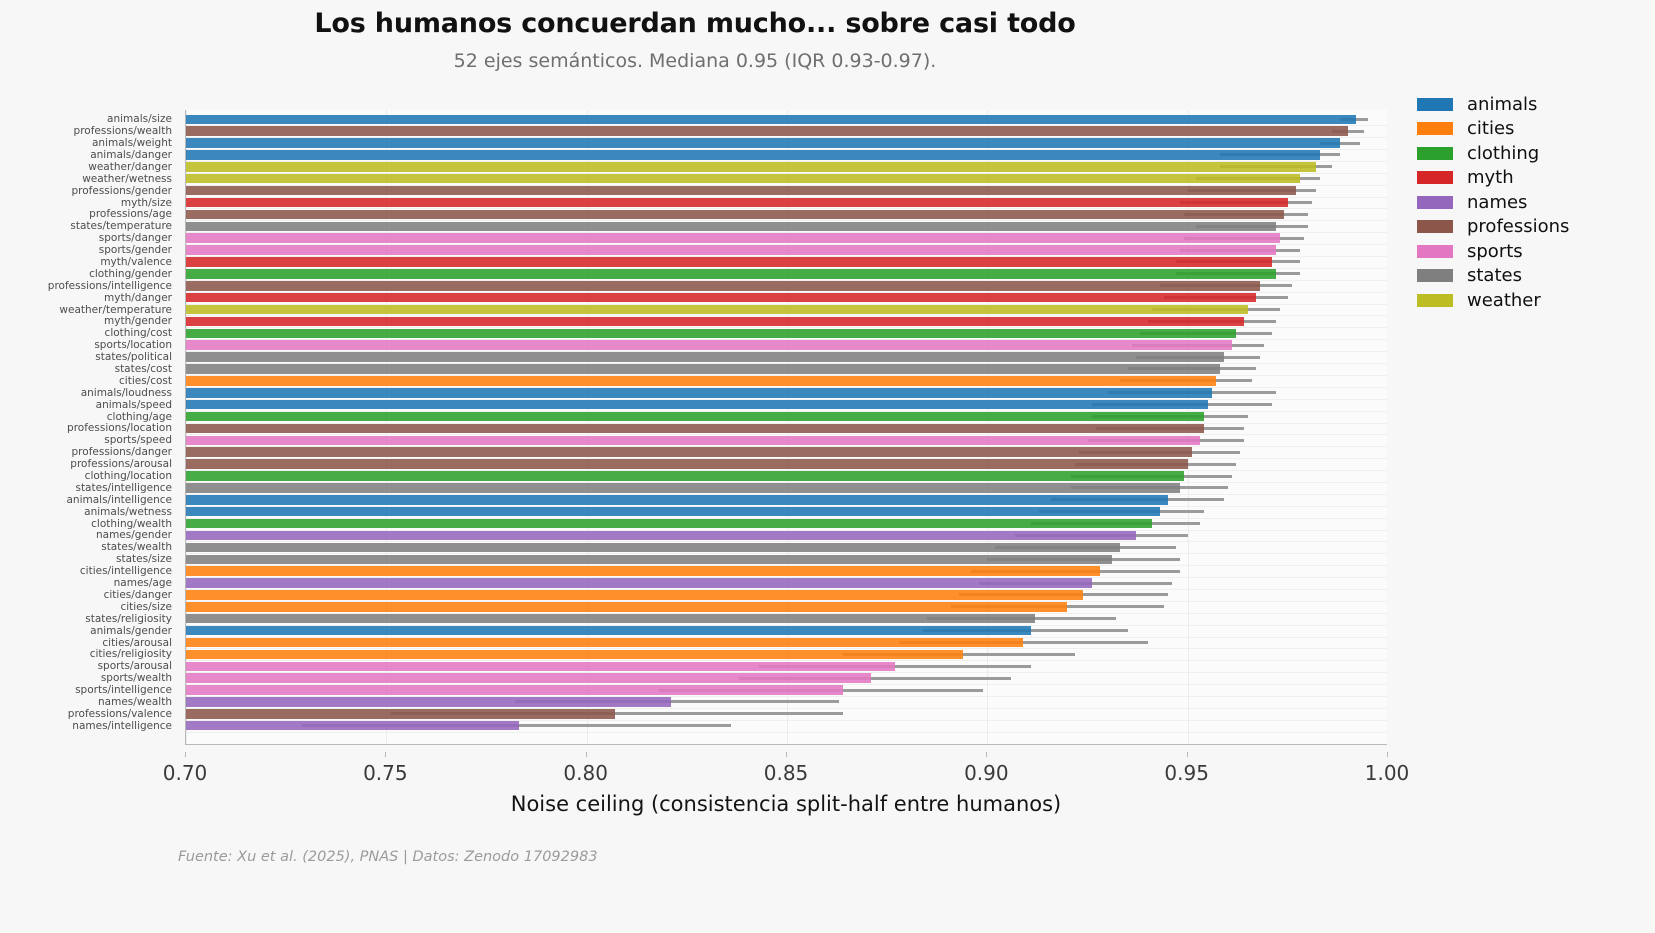 The width and height of the screenshot is (1655, 933). What do you see at coordinates (144, 559) in the screenshot?
I see `y-tick-label: states/size` at bounding box center [144, 559].